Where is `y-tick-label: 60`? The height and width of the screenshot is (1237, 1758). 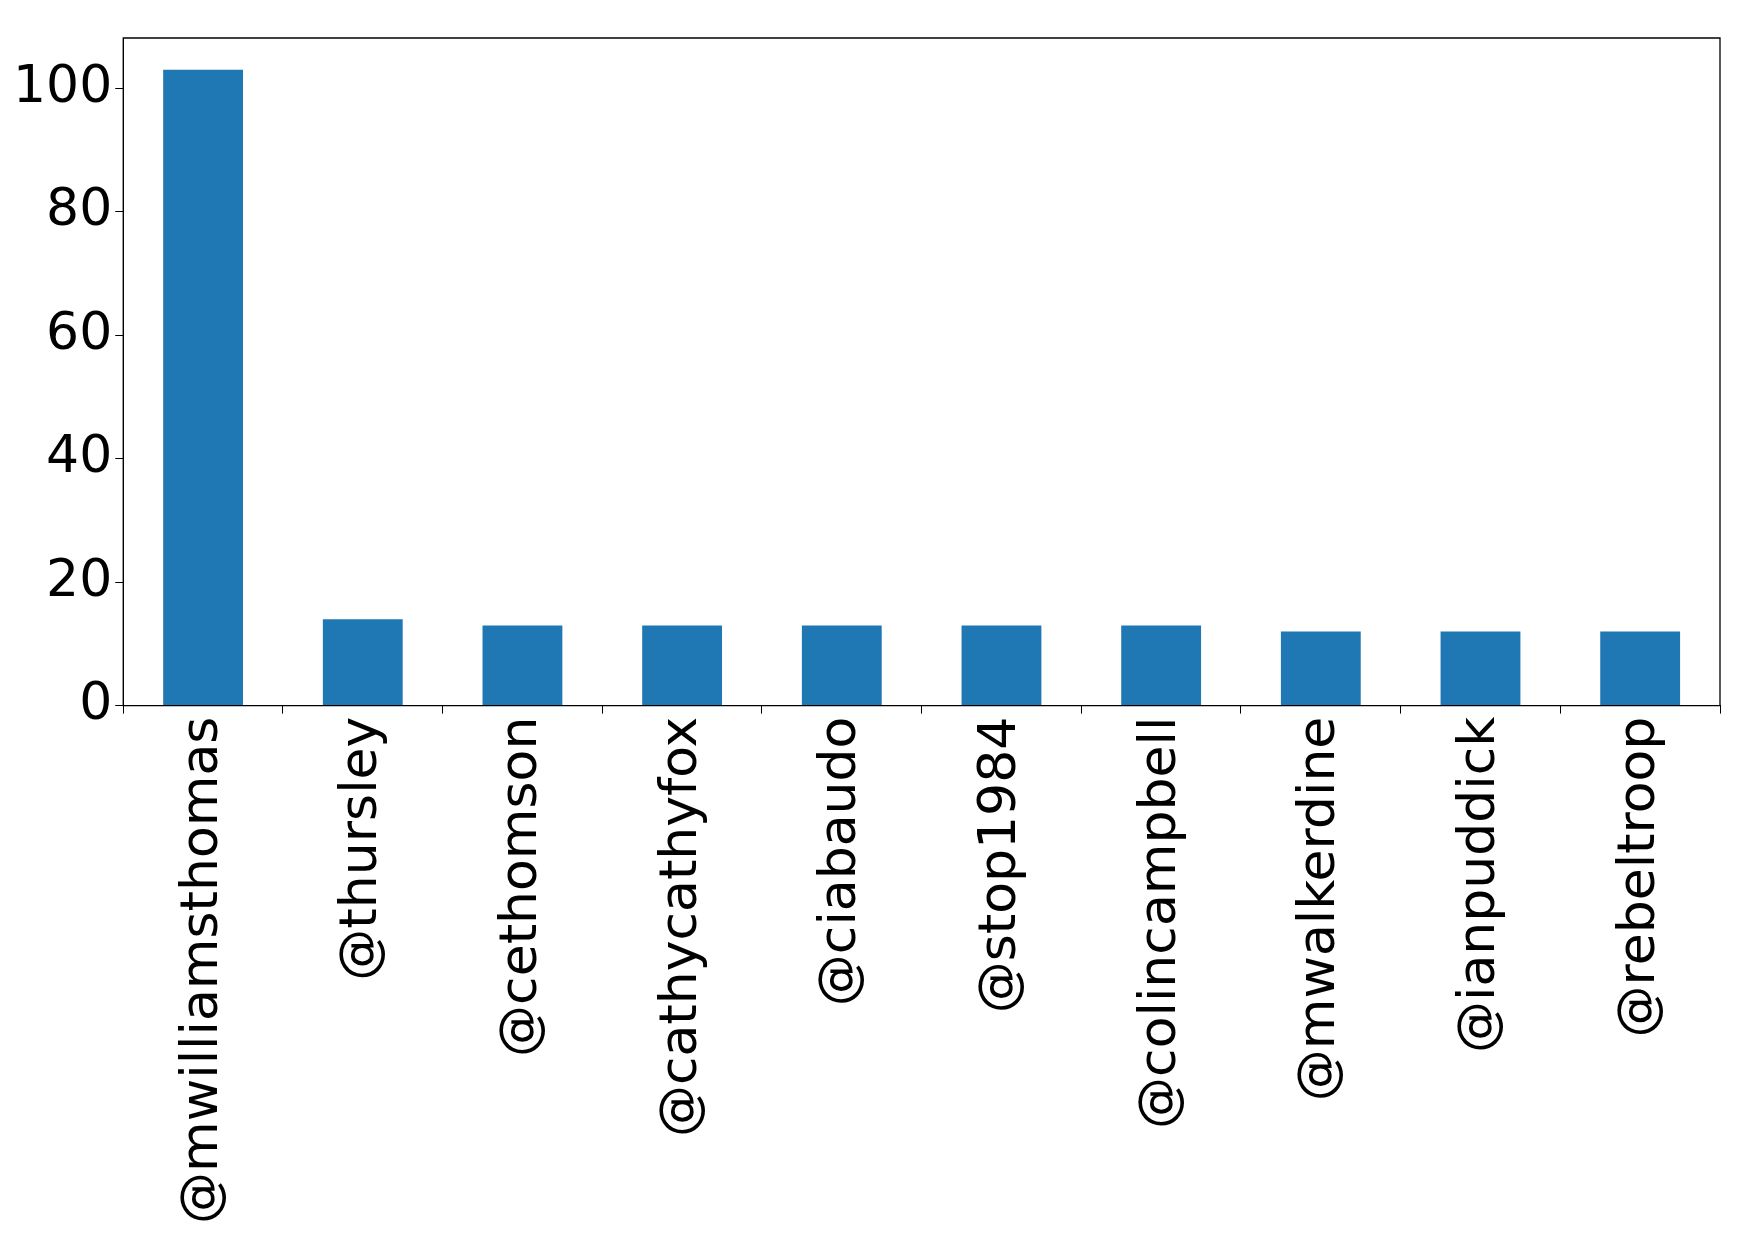
y-tick-label: 60 is located at coordinates (79, 330).